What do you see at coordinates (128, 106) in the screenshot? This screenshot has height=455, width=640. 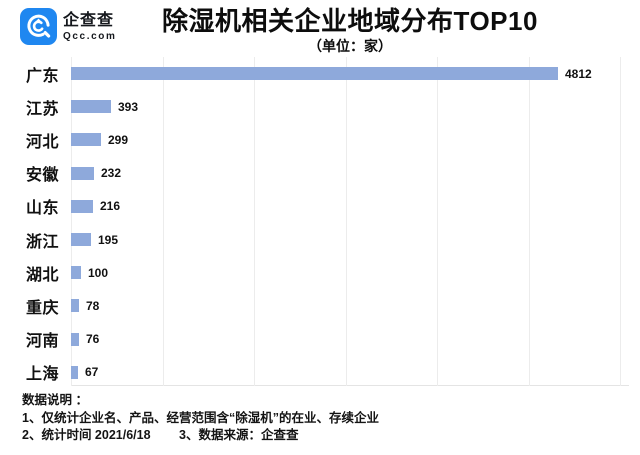 I see `value-label: 393` at bounding box center [128, 106].